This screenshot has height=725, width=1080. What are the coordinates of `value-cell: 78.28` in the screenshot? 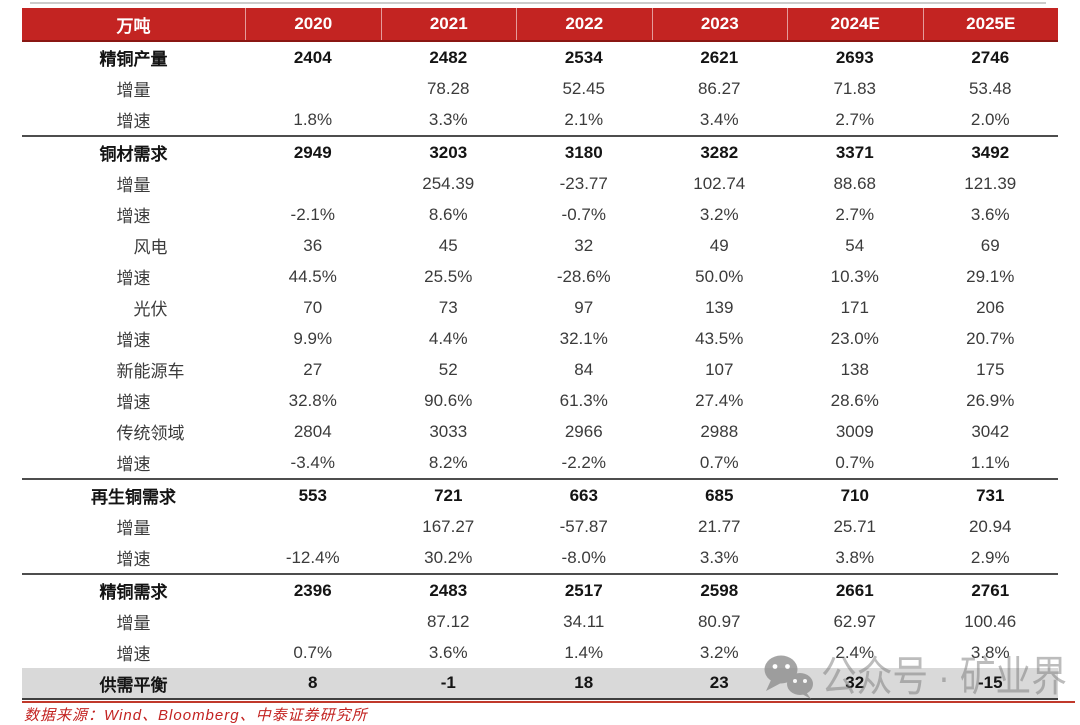 It's located at (448, 88).